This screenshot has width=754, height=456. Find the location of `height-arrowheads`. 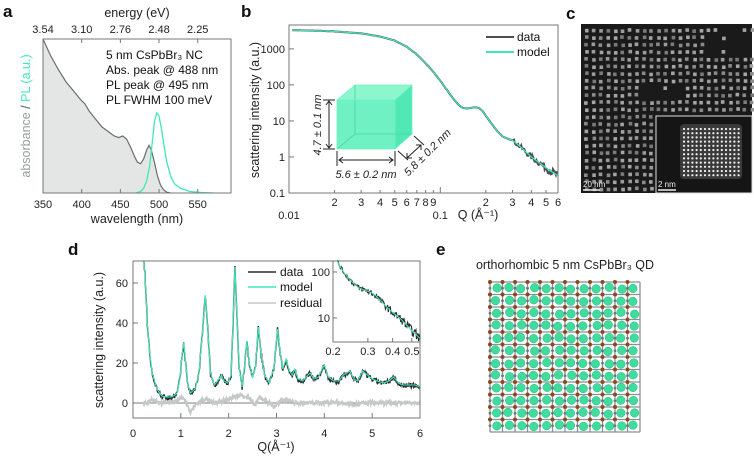

height-arrowheads is located at coordinates (329, 124).